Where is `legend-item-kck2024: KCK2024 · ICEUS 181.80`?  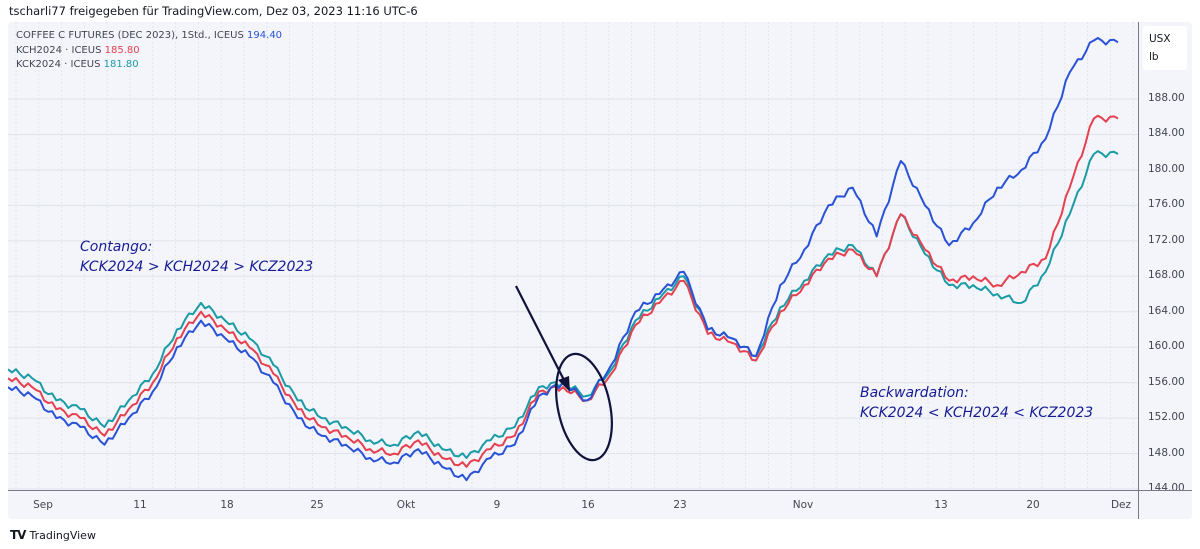 legend-item-kck2024: KCK2024 · ICEUS 181.80 is located at coordinates (77, 64).